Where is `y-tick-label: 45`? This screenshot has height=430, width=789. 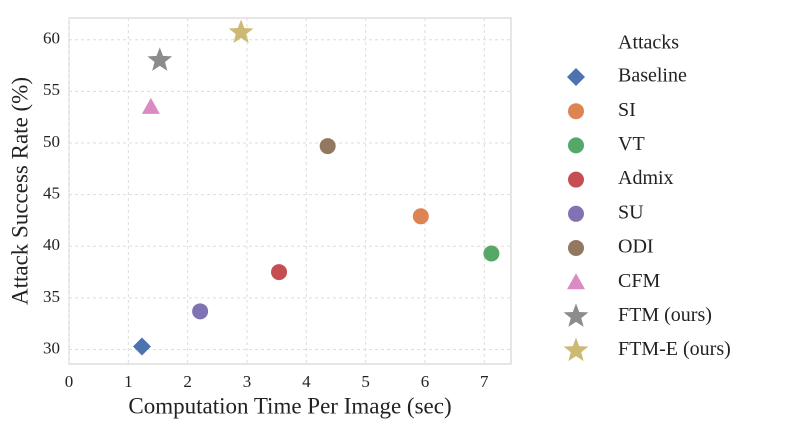 y-tick-label: 45 is located at coordinates (51, 193).